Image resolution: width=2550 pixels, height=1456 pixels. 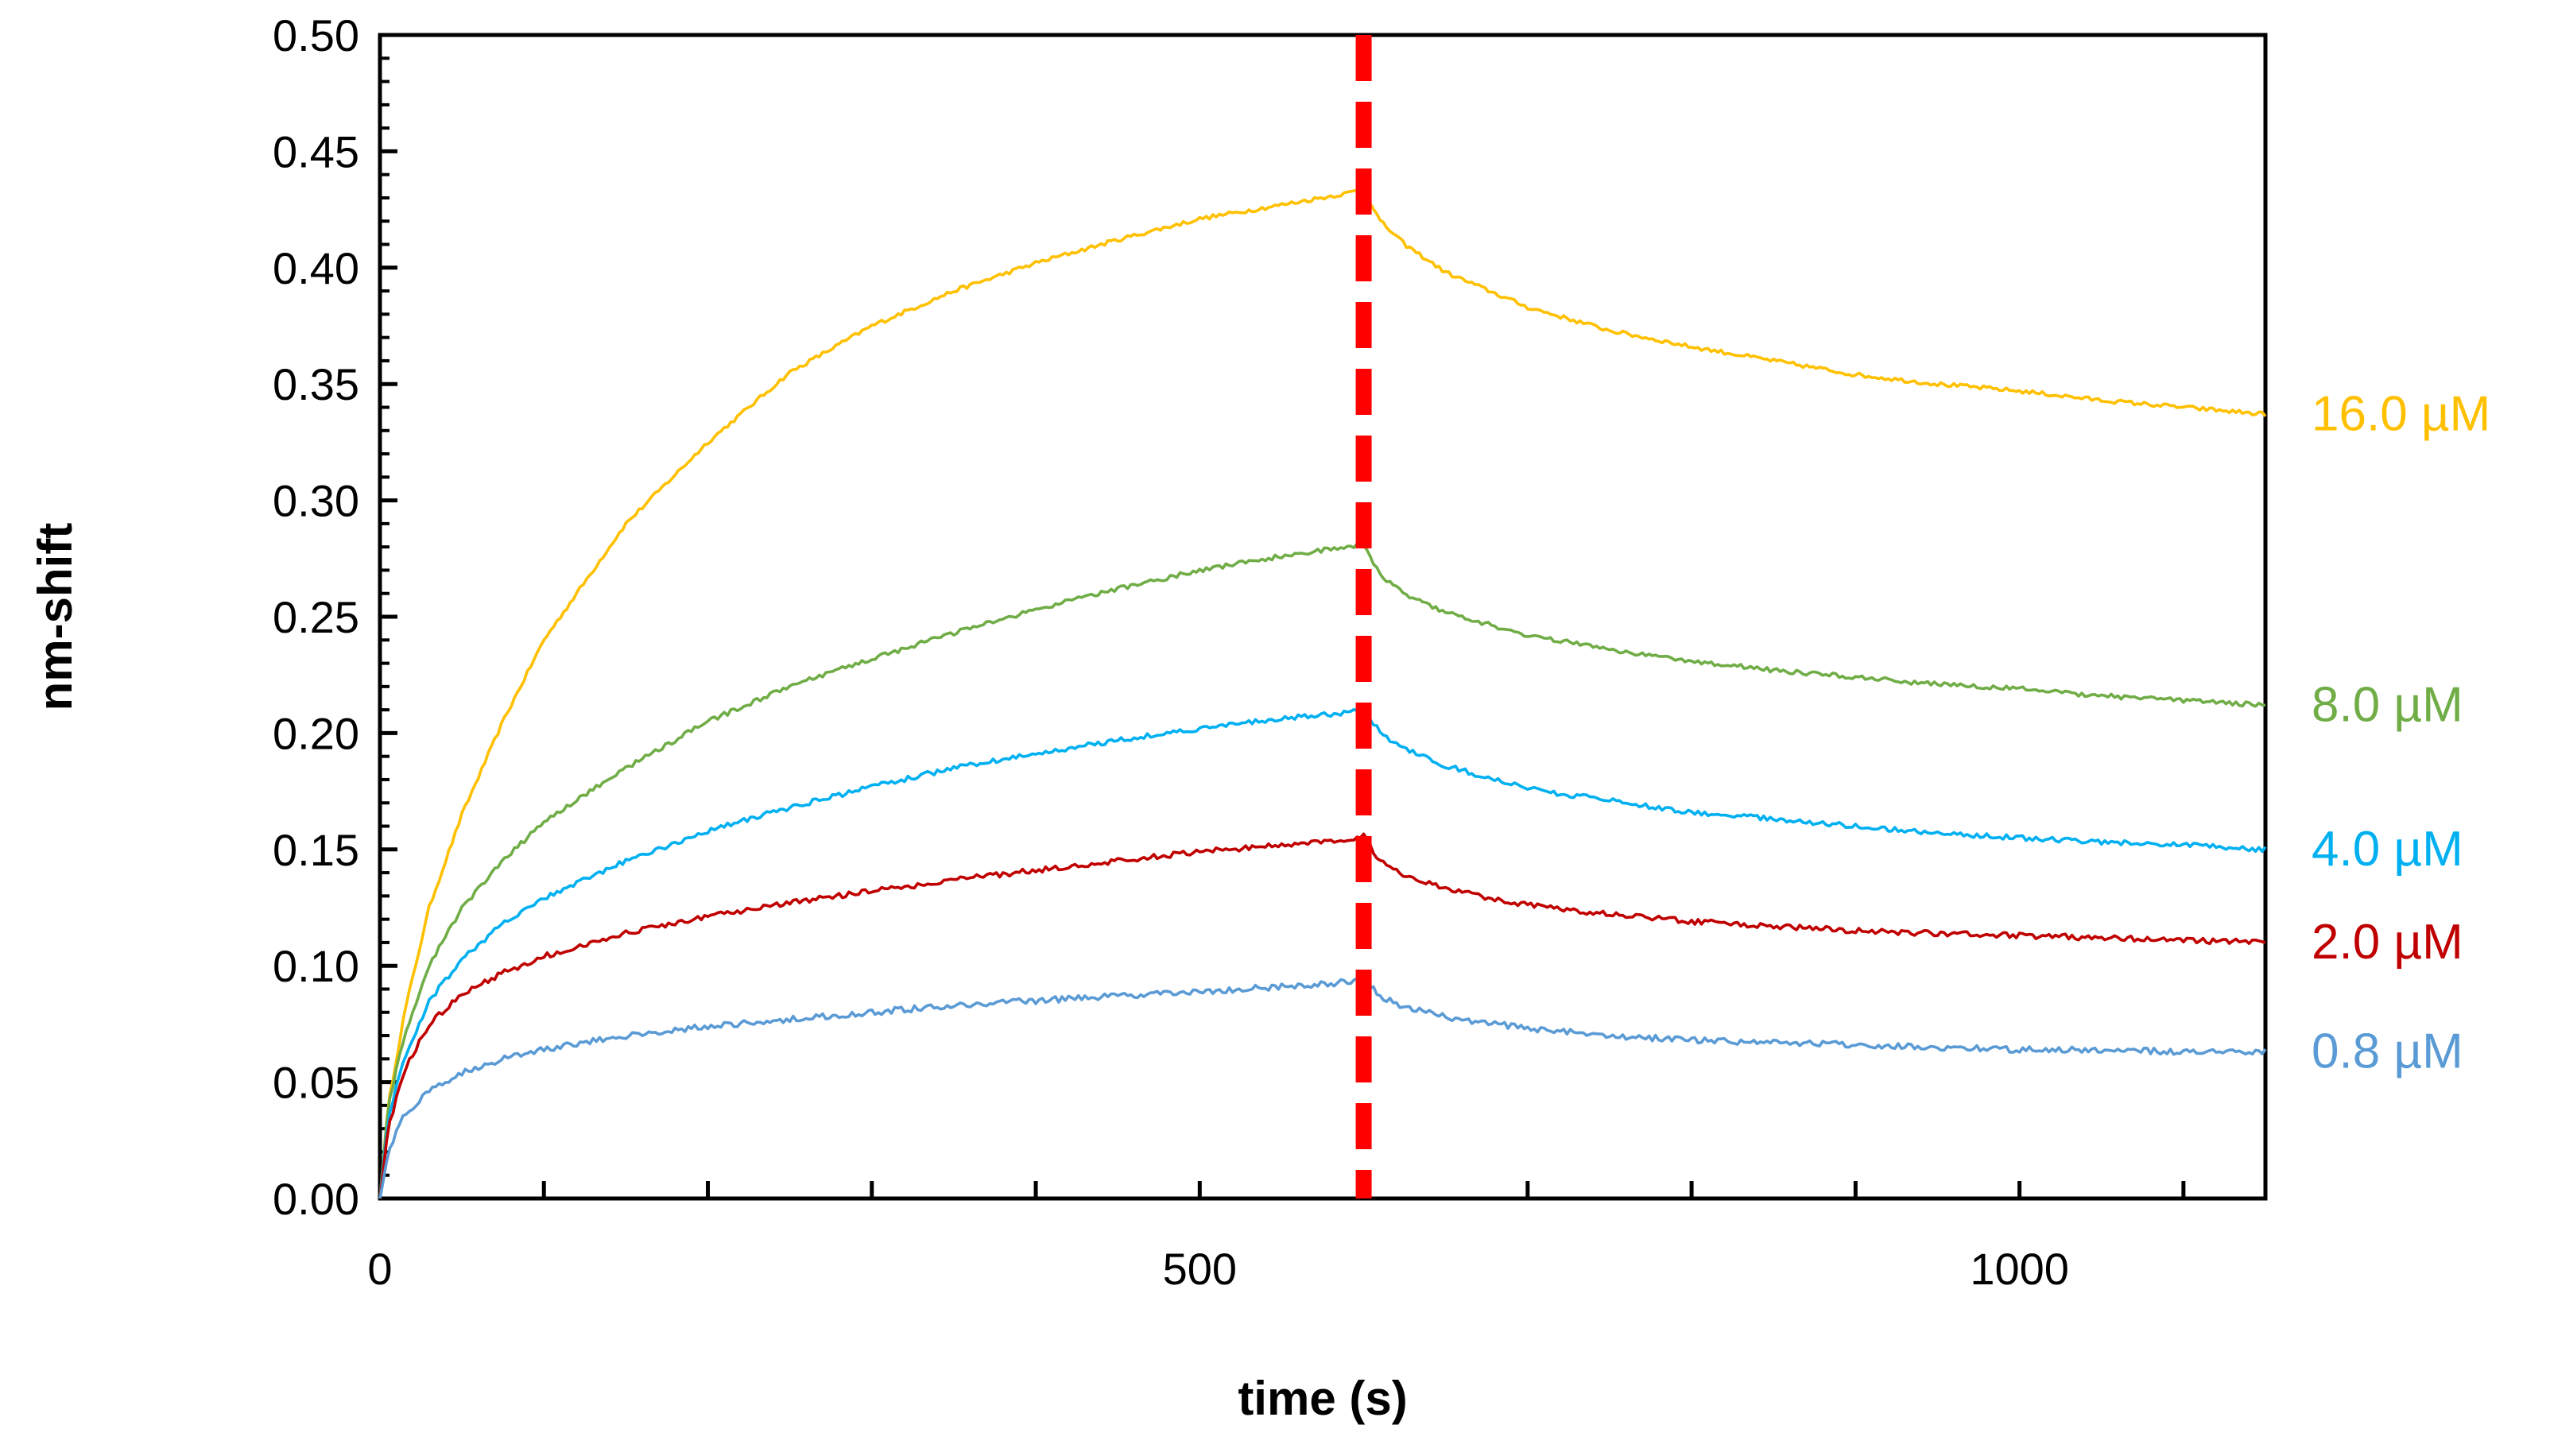 What do you see at coordinates (316, 151) in the screenshot?
I see `y-tick-label: 0.45` at bounding box center [316, 151].